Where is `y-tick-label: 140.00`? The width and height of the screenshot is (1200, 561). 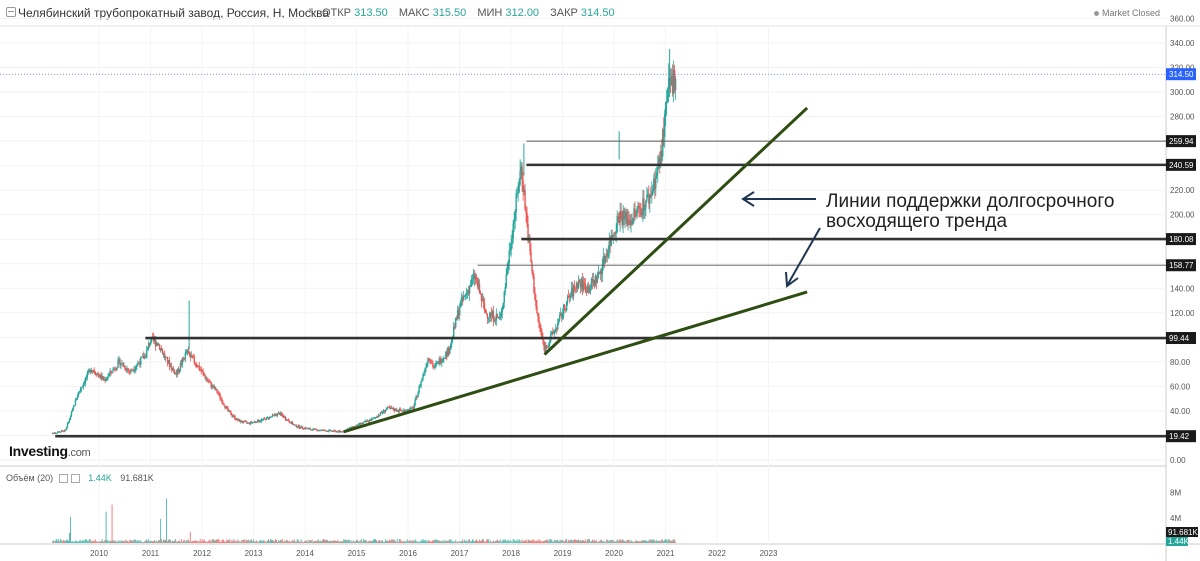 y-tick-label: 140.00 is located at coordinates (1182, 288).